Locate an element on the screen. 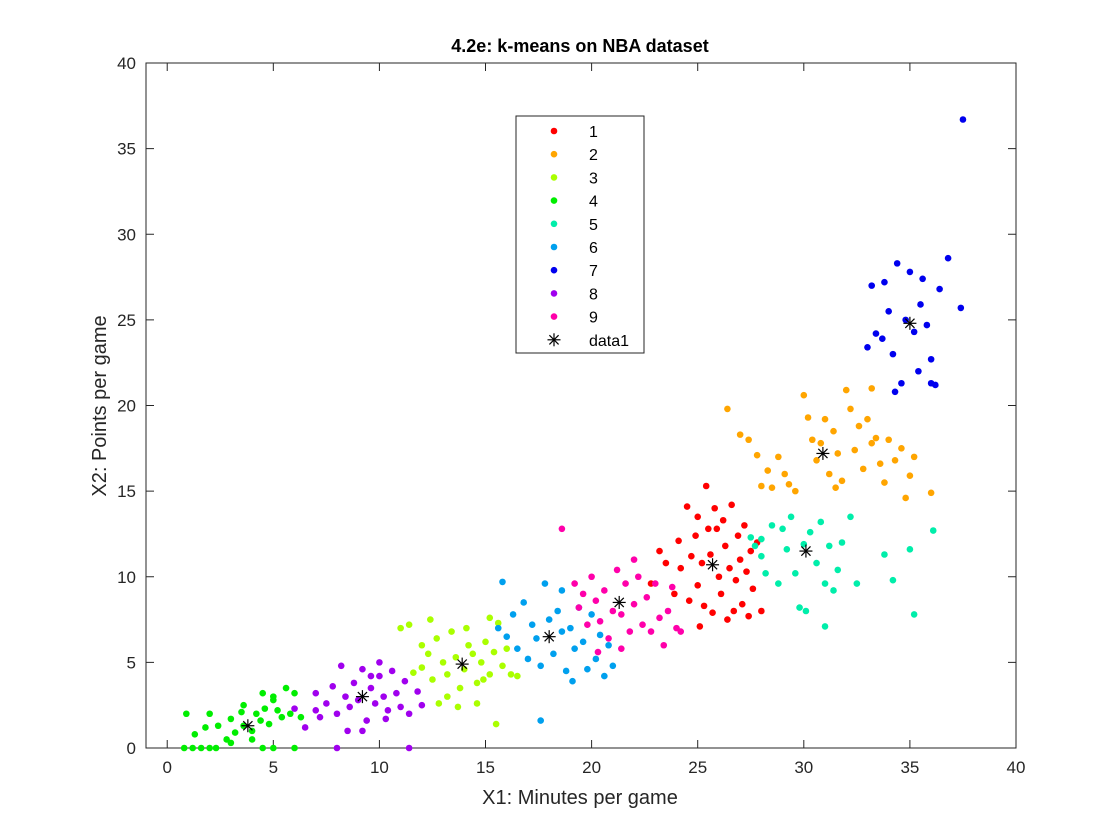 The width and height of the screenshot is (1120, 840). x-tick-label: 35 is located at coordinates (909, 767).